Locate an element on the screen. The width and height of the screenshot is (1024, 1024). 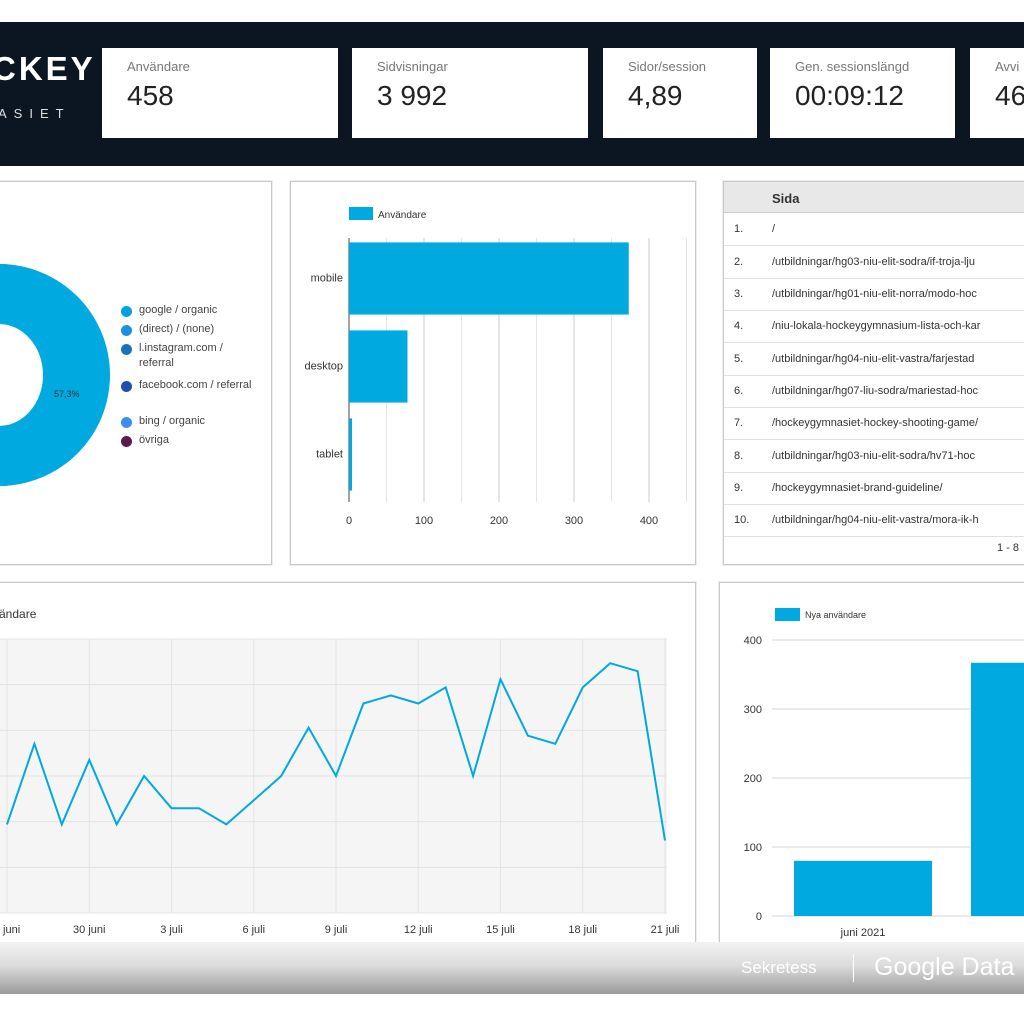
kpi-value: 46 is located at coordinates (1009, 95).